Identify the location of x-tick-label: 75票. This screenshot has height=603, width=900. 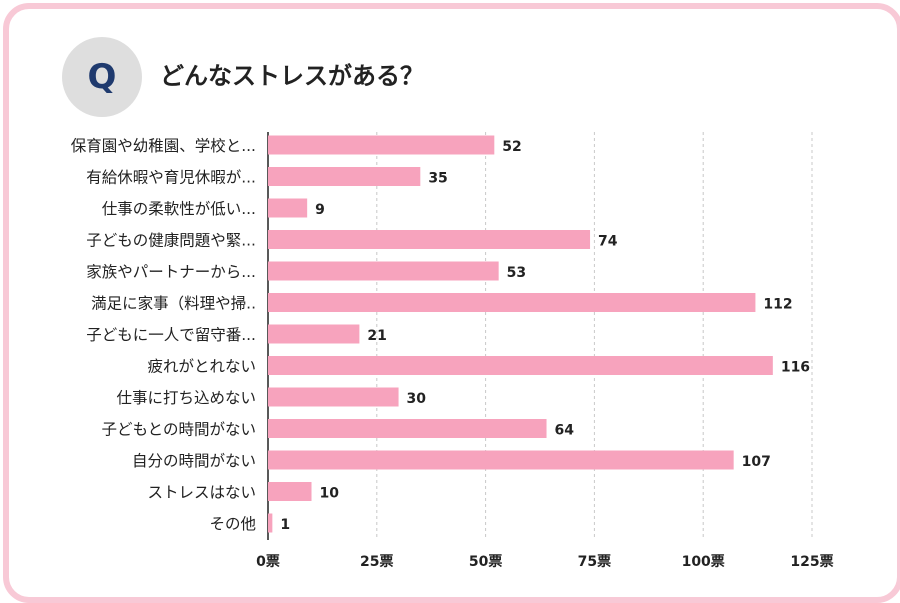
(594, 562).